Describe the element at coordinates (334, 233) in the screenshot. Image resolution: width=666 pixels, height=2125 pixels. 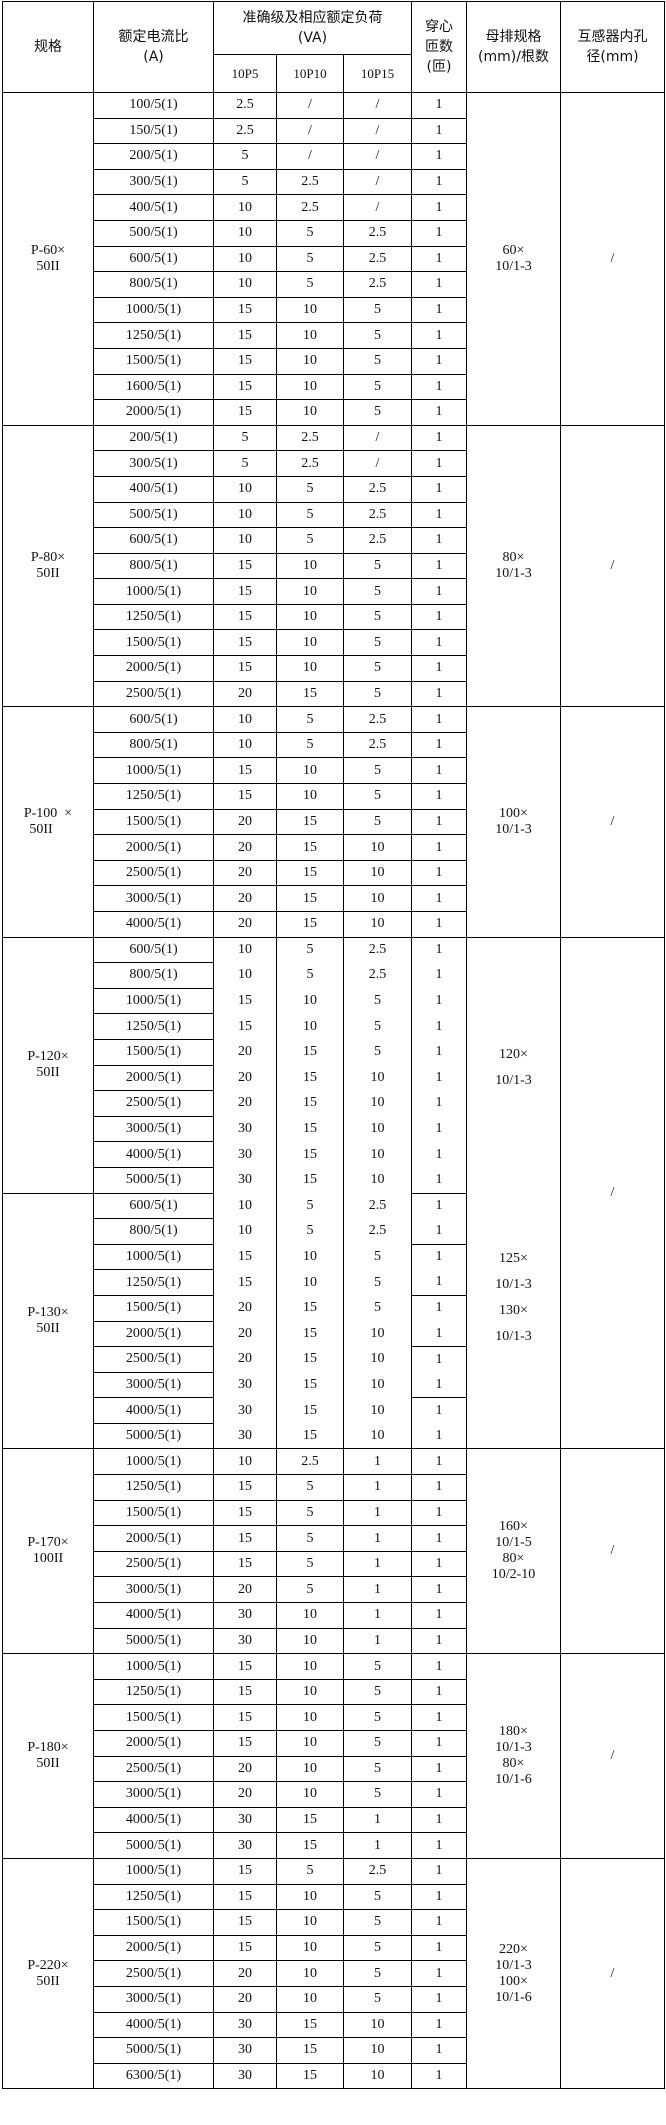
I see `table-row: 500/5(1) 10 5 2.5 1` at that location.